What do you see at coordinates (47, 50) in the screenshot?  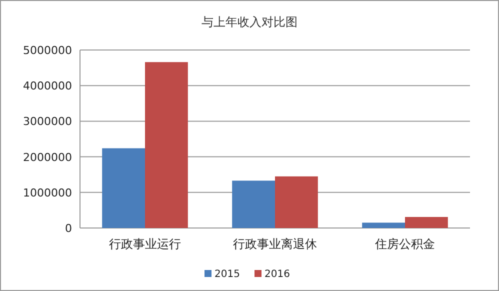 I see `y-tick-label: 5000000` at bounding box center [47, 50].